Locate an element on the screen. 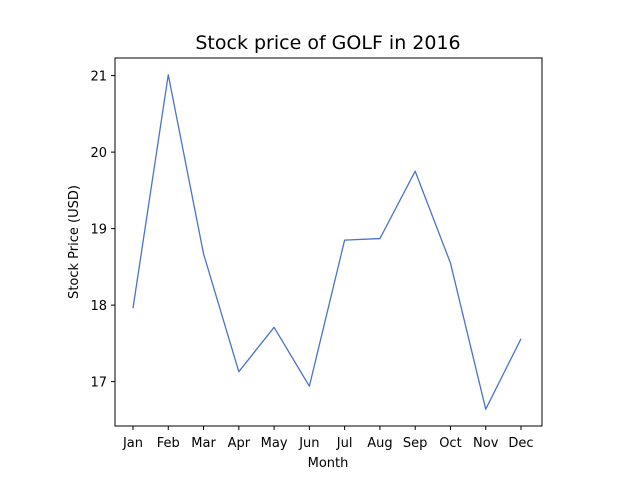  y-tick-label: 17 is located at coordinates (98, 383).